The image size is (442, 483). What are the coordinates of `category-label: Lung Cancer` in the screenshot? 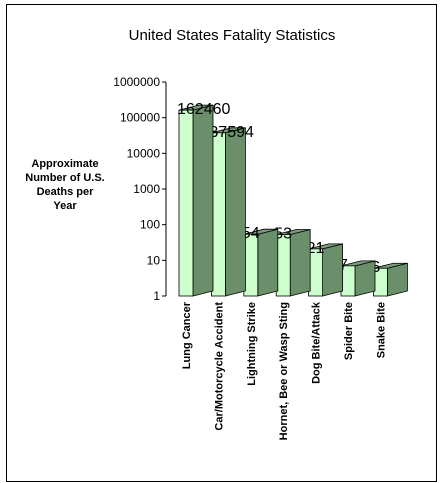 It's located at (187, 335).